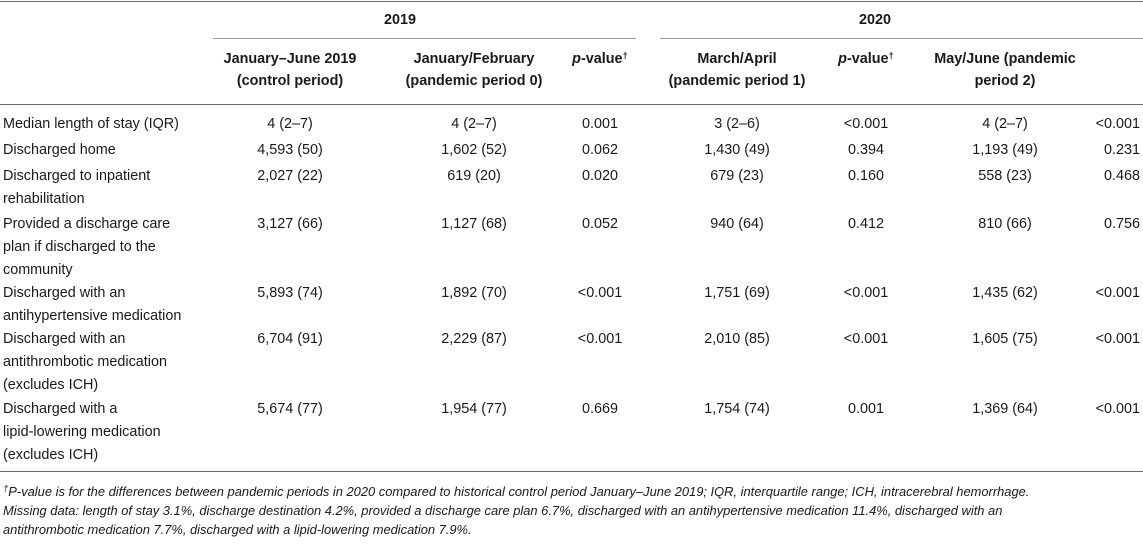 Image resolution: width=1143 pixels, height=545 pixels. What do you see at coordinates (290, 150) in the screenshot?
I see `table-cell: 4,593 (50)` at bounding box center [290, 150].